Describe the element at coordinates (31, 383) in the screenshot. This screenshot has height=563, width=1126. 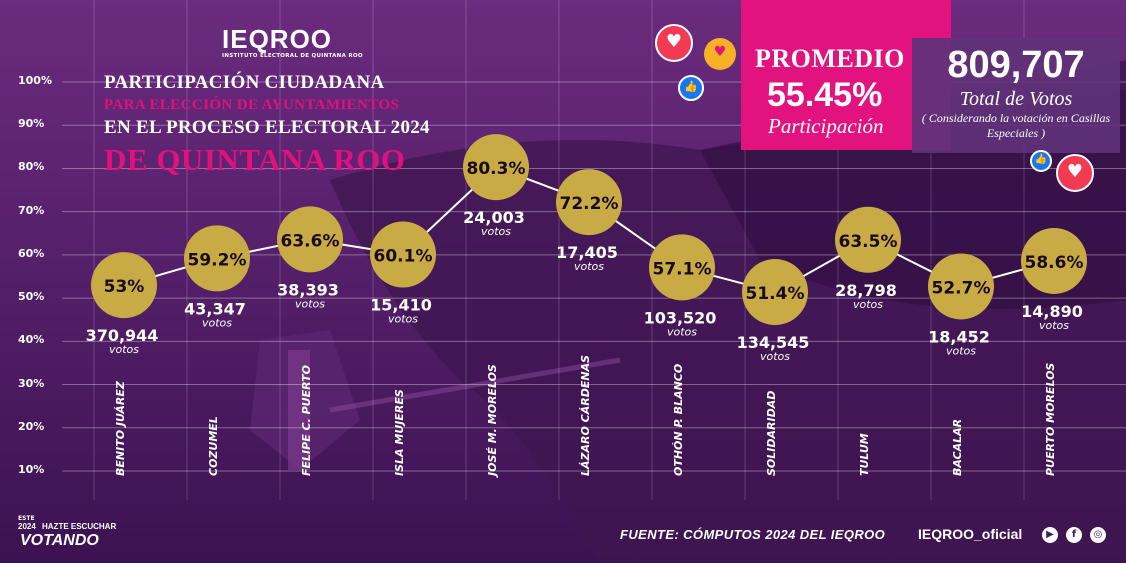
I see `y-tick-label: 30%` at that location.